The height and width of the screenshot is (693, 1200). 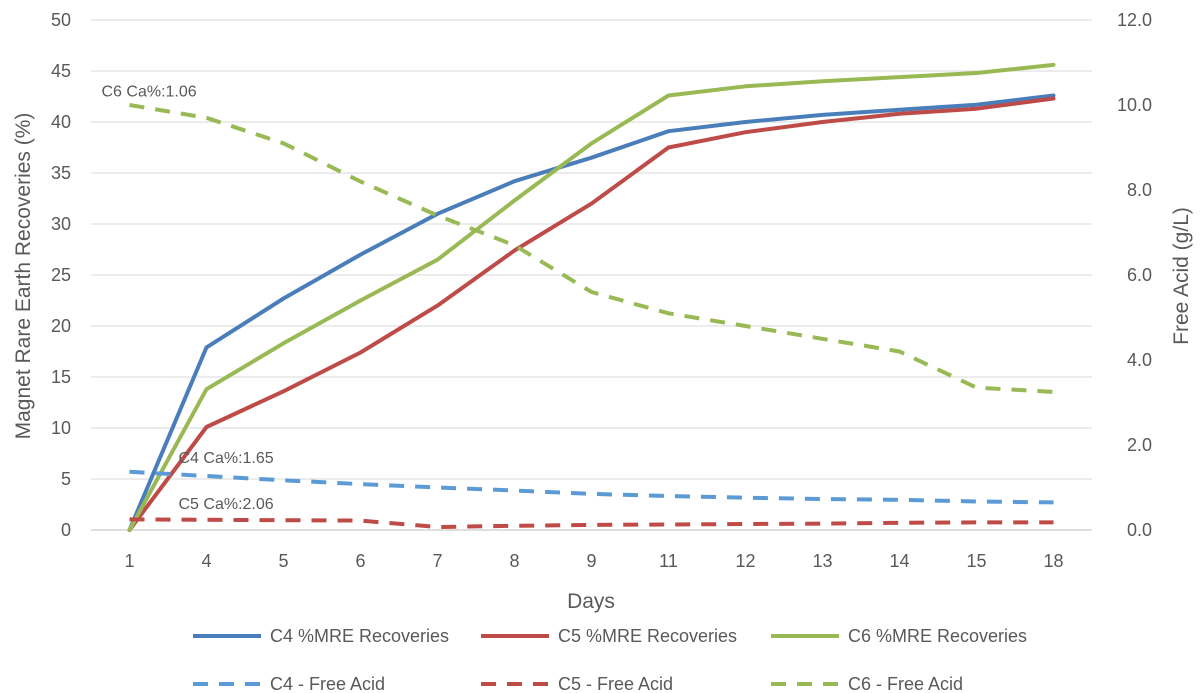 I want to click on y2-tick-label: 10.0, so click(x=1134, y=105).